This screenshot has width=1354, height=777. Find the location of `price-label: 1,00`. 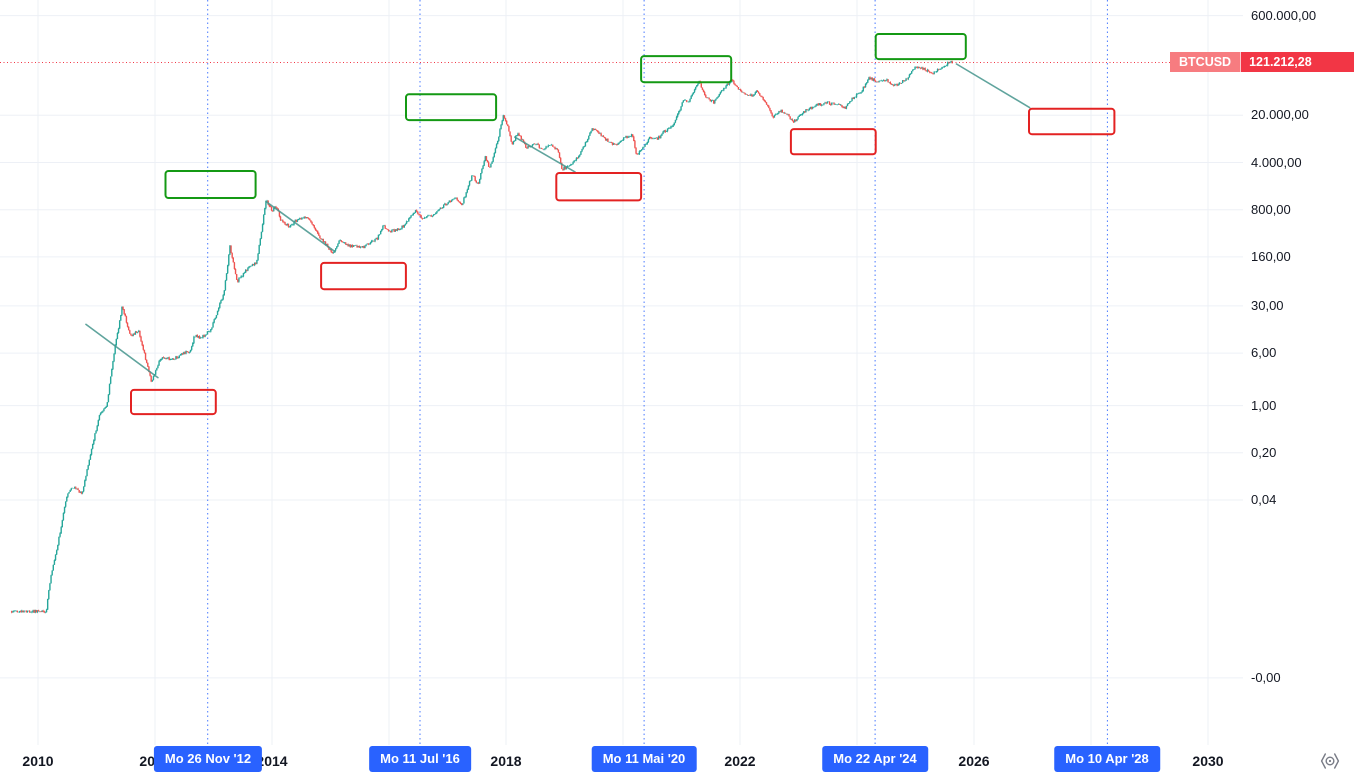

price-label: 1,00 is located at coordinates (1264, 405).